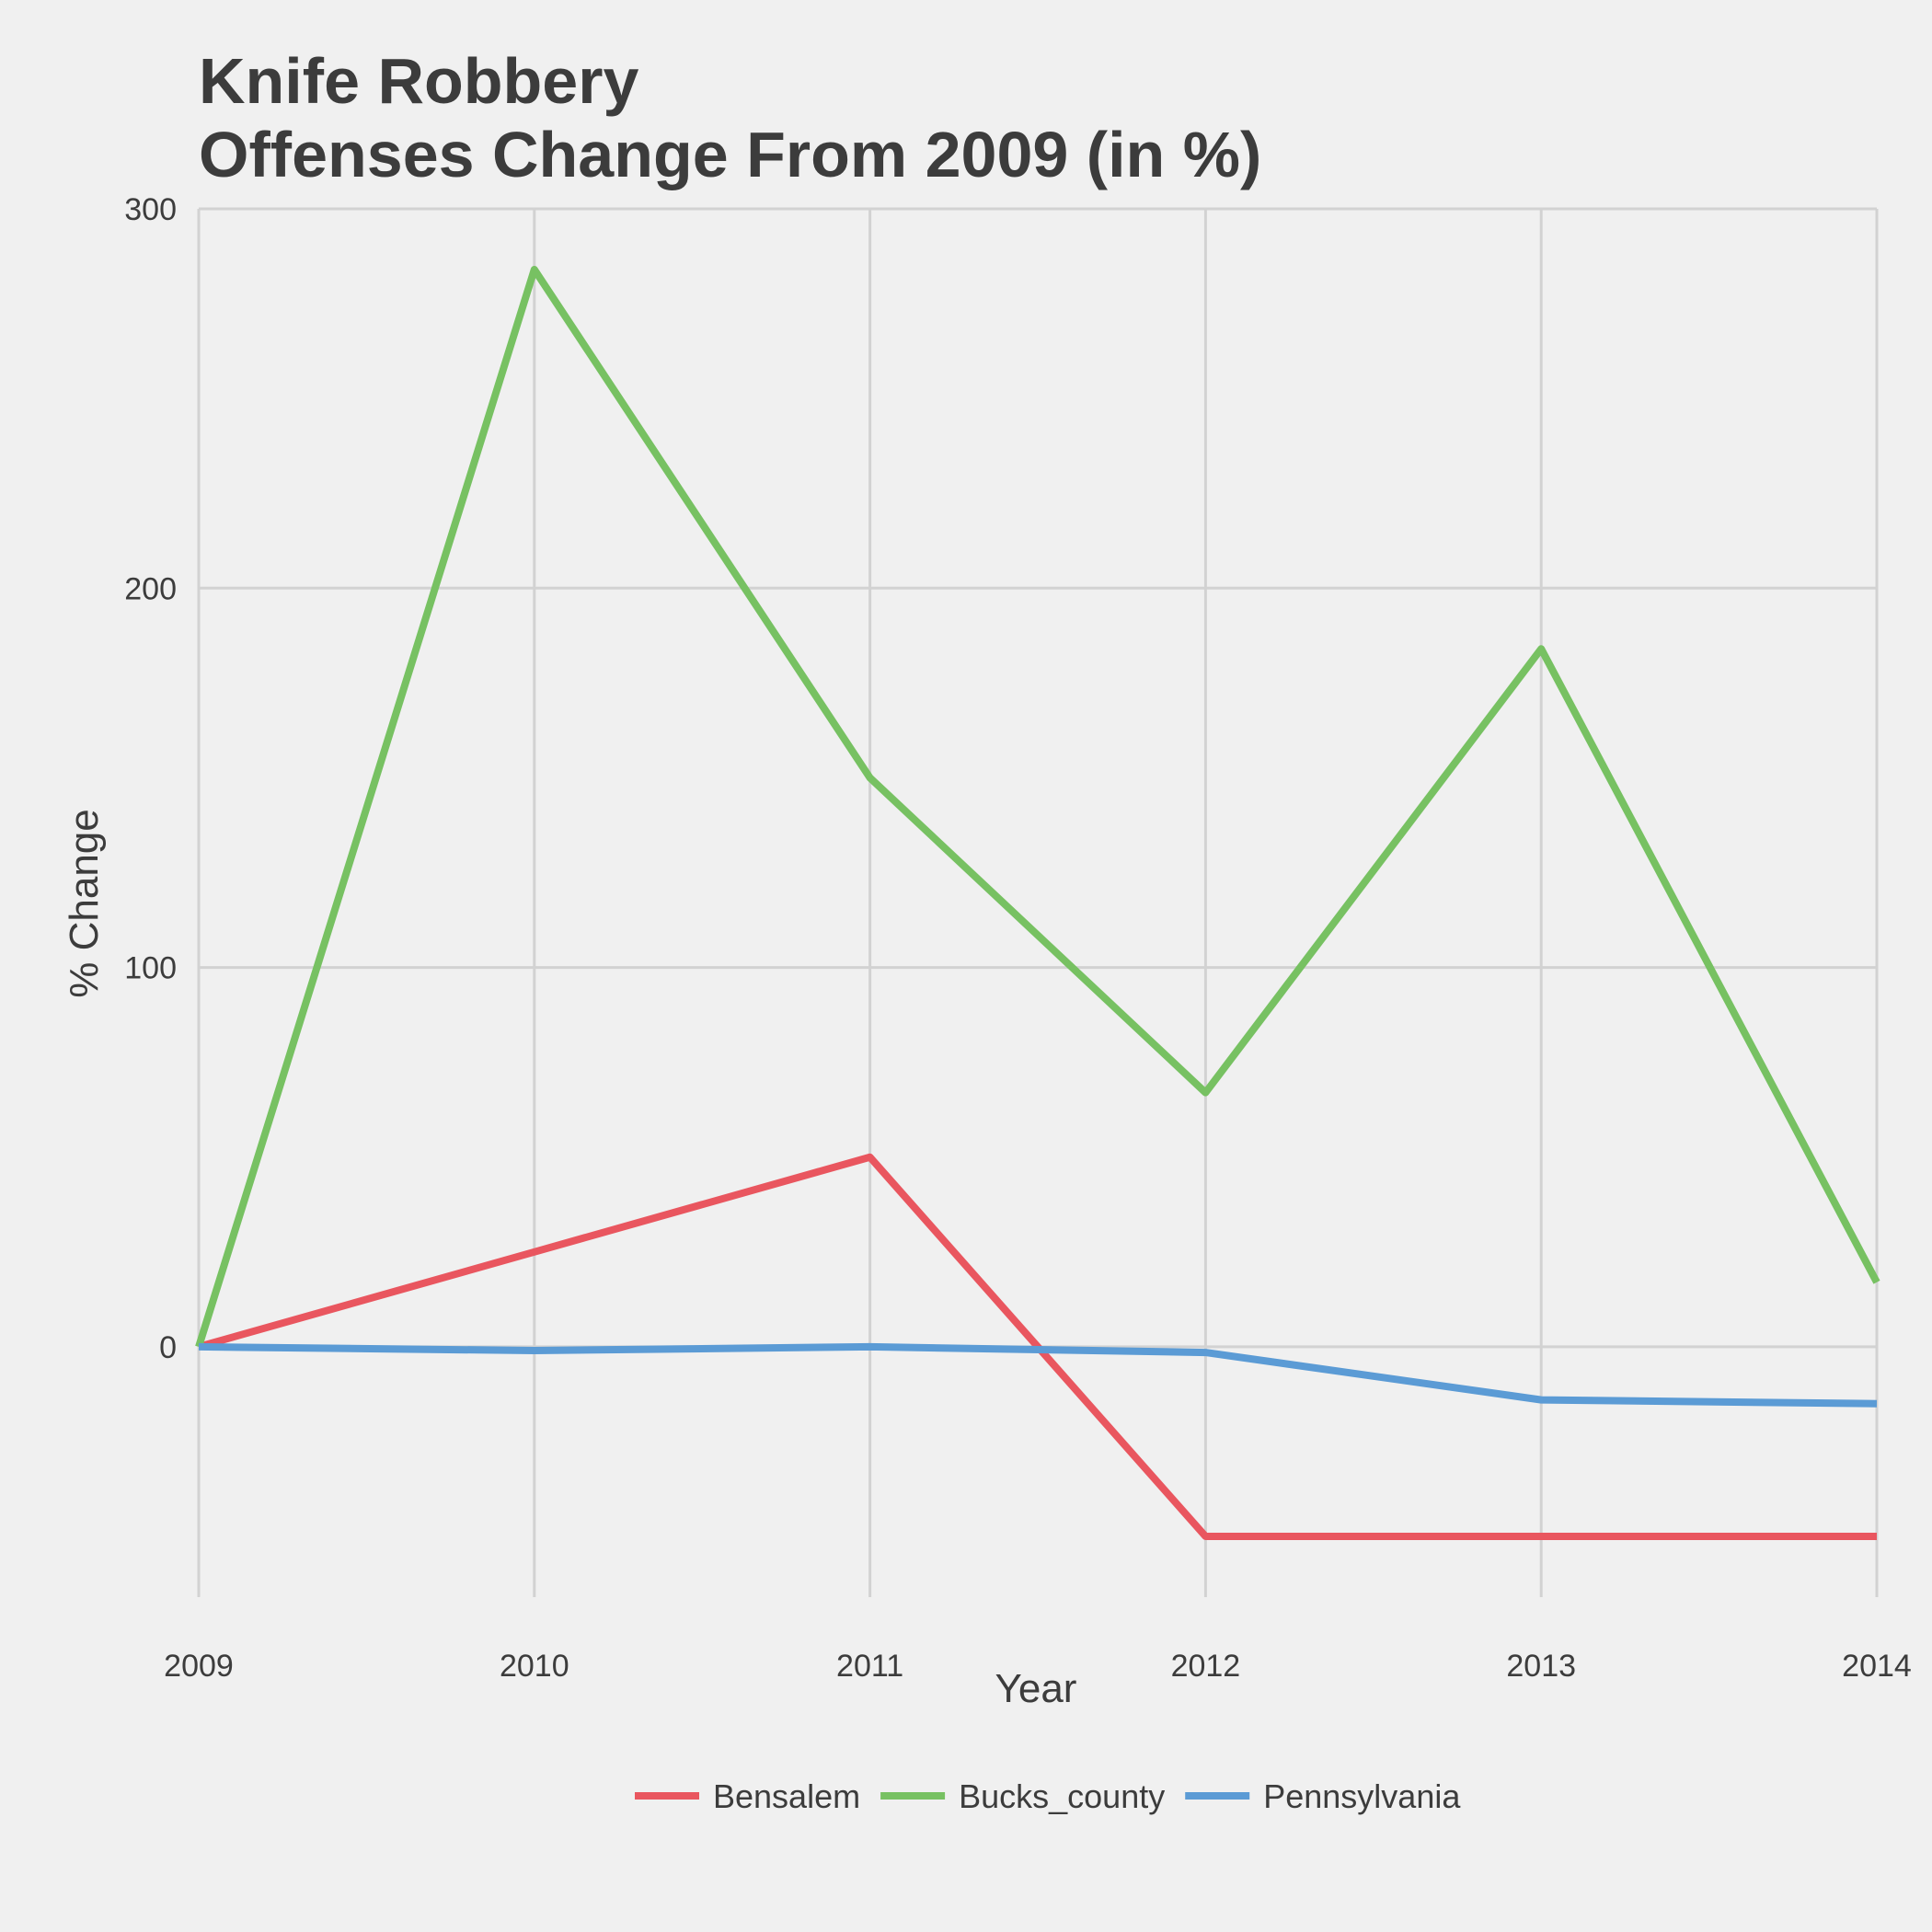  Describe the element at coordinates (786, 1796) in the screenshot. I see `legend-label: Bensalem` at that location.